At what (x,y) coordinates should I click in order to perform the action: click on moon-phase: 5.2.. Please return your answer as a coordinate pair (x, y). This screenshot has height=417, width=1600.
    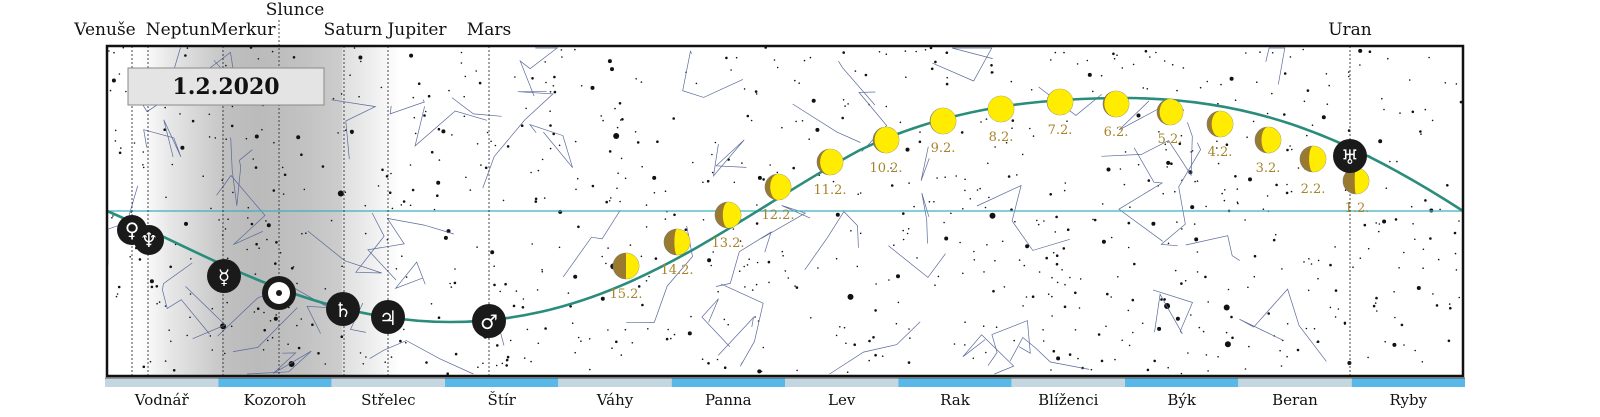
    Looking at the image, I should click on (1170, 122).